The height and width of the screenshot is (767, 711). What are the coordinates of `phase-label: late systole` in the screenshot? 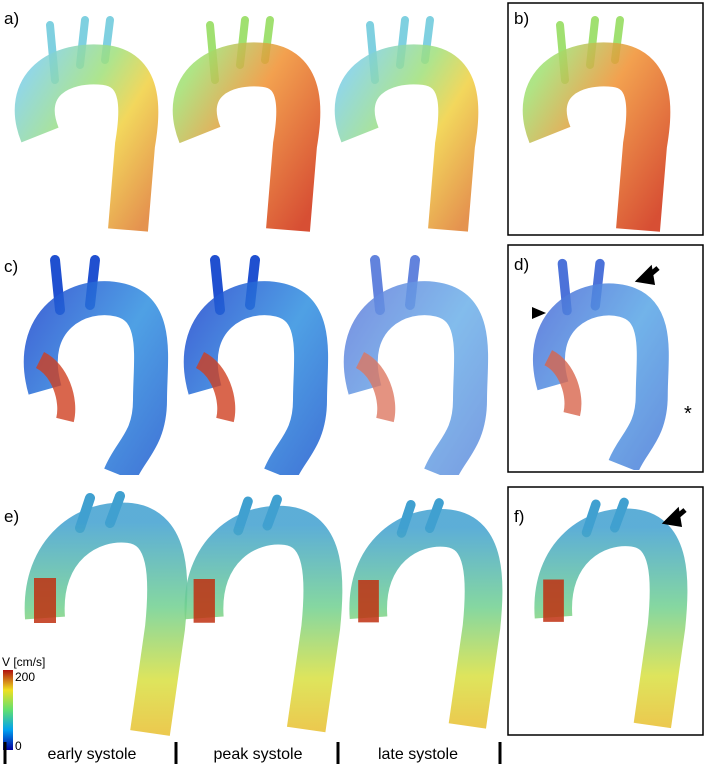 It's located at (418, 754).